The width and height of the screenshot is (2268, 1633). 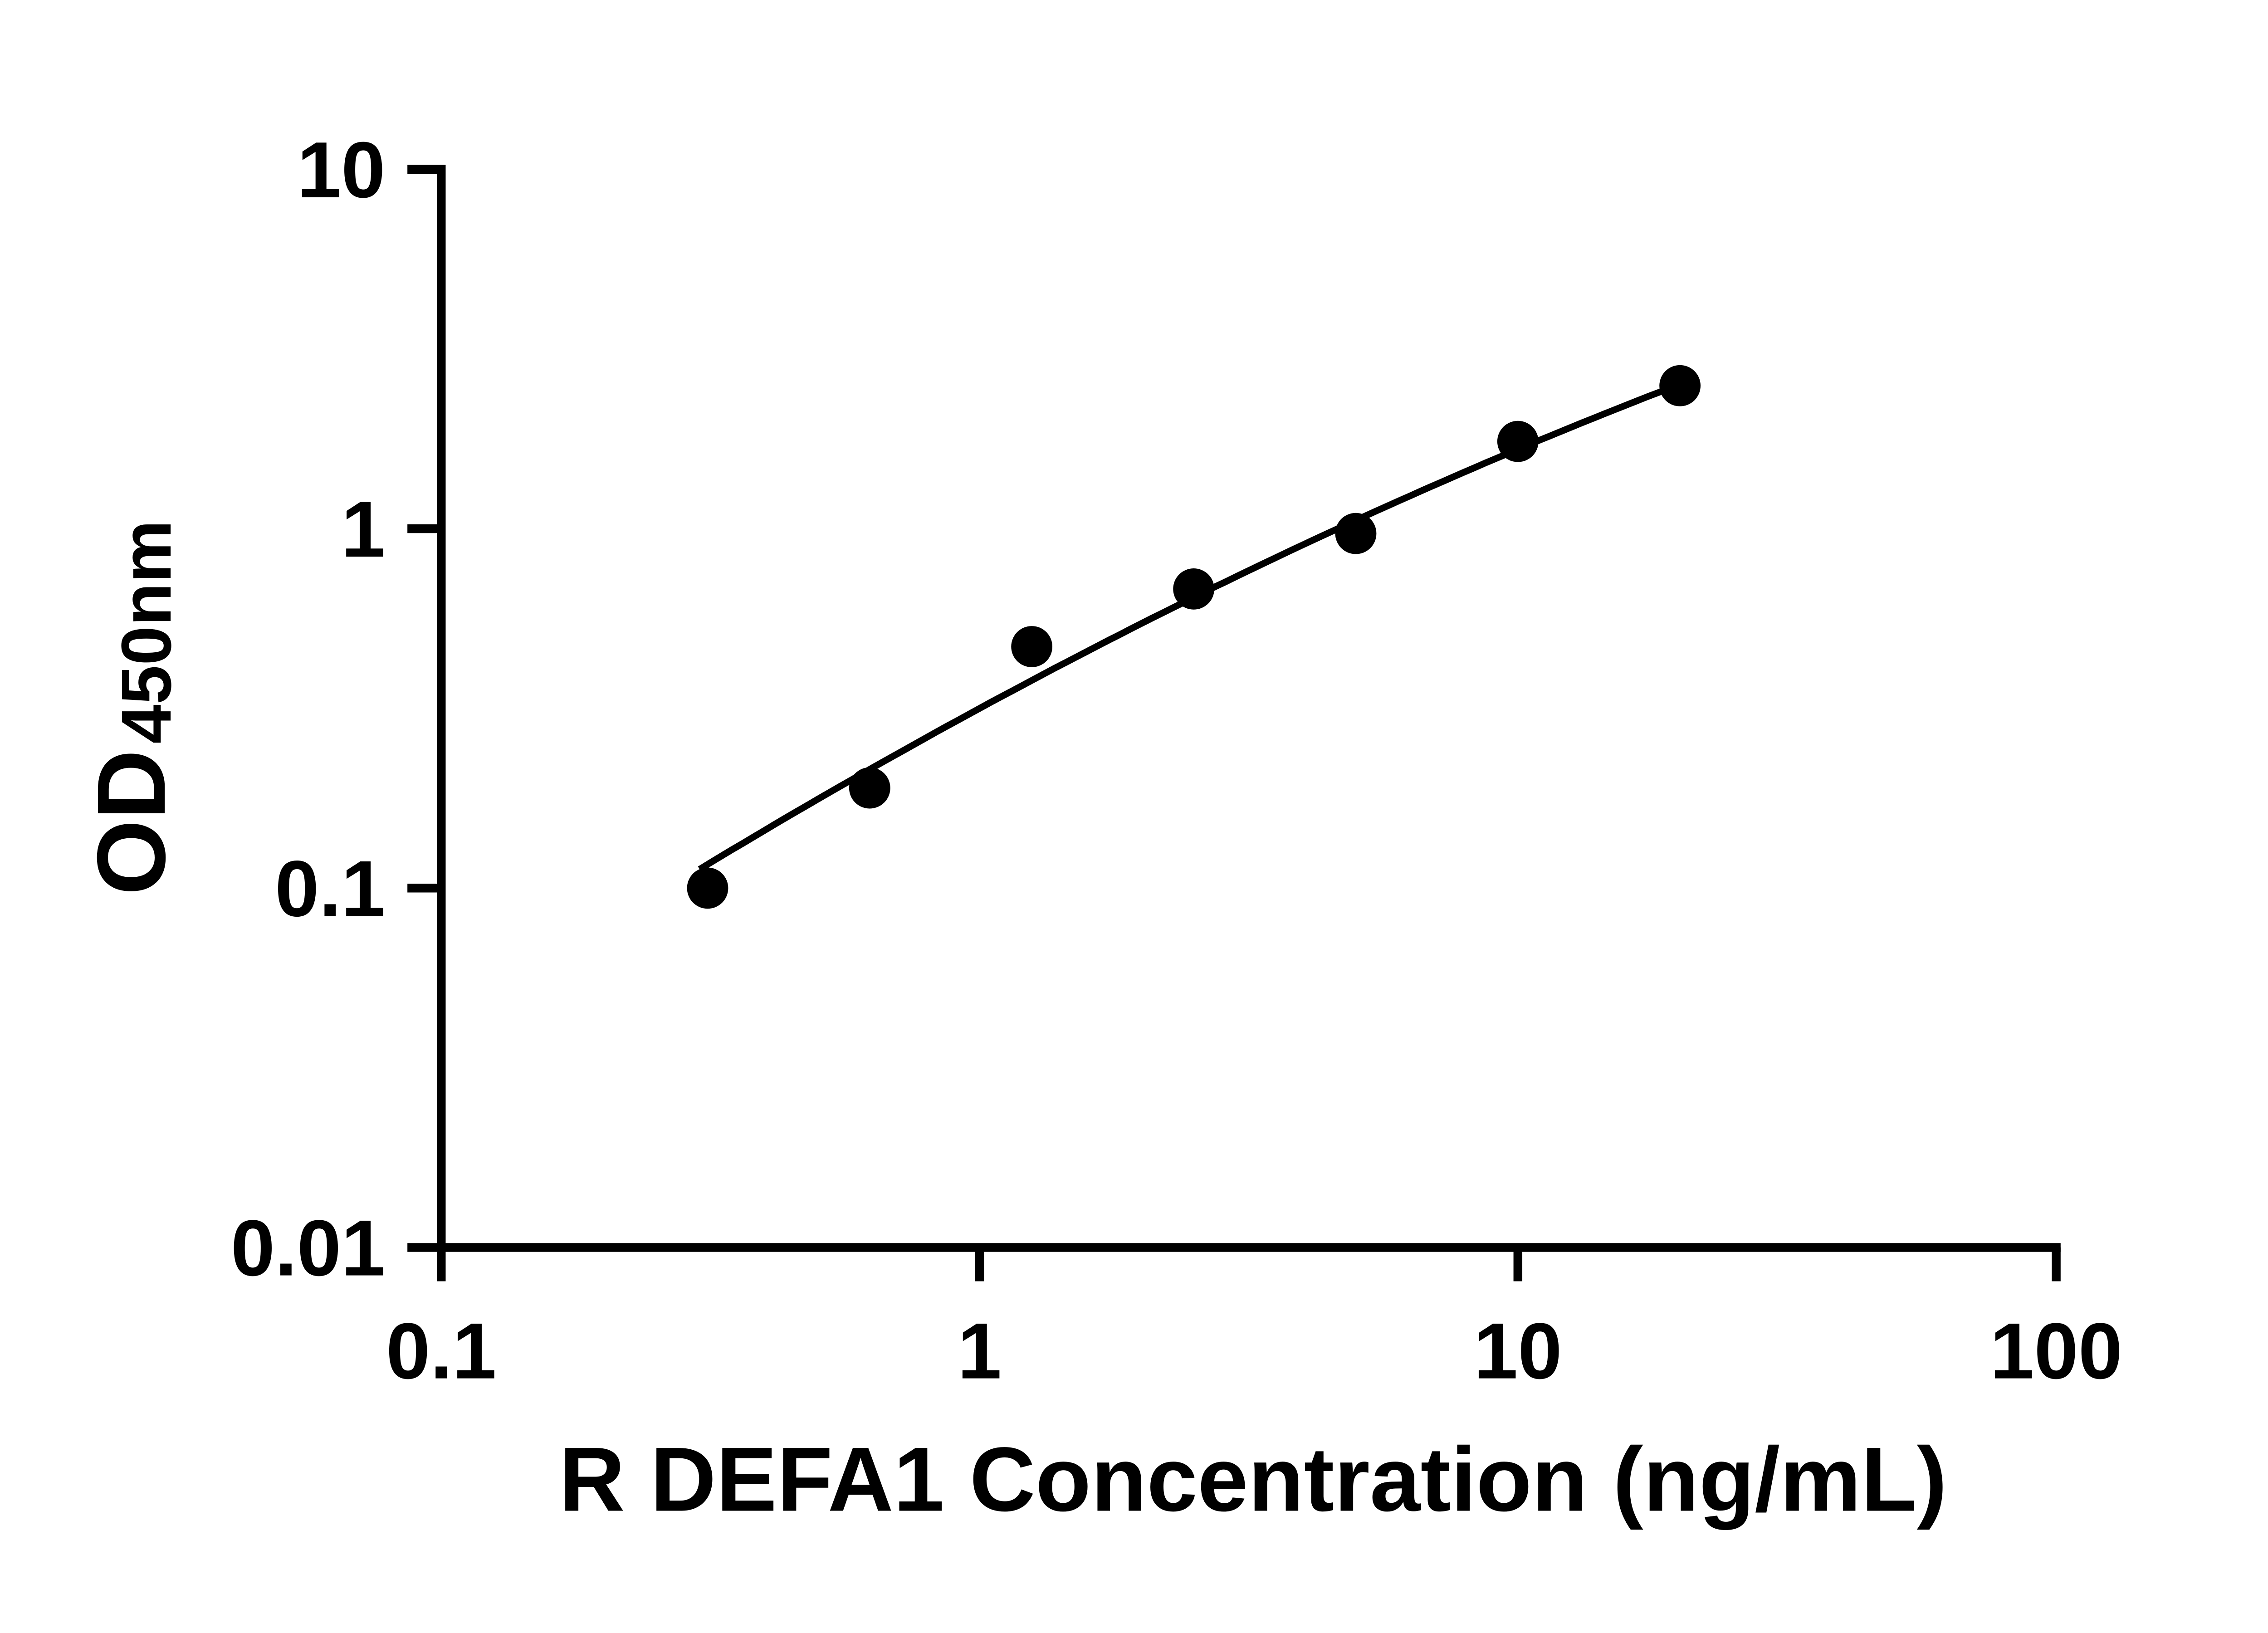 What do you see at coordinates (1518, 1351) in the screenshot?
I see `x-tick-label: 10` at bounding box center [1518, 1351].